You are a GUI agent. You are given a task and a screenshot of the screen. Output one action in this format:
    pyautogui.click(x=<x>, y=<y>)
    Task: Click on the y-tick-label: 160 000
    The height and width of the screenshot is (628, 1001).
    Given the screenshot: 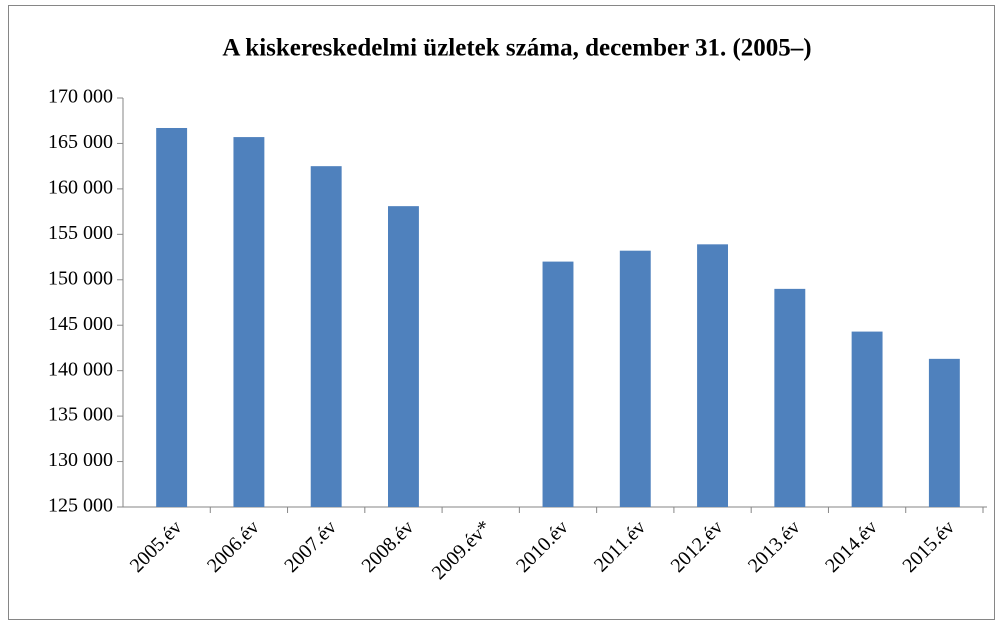 What is the action you would take?
    pyautogui.click(x=80, y=187)
    